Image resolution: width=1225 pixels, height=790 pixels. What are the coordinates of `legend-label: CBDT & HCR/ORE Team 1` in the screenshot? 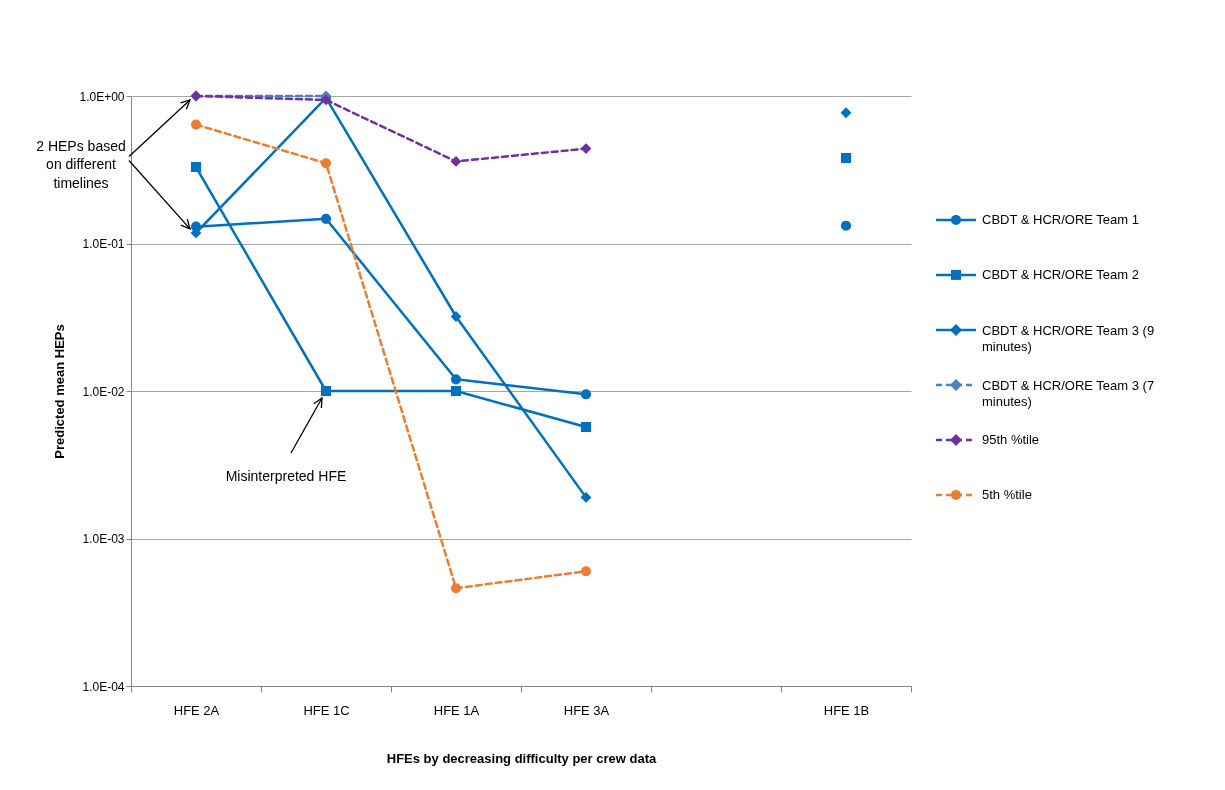 It's located at (1061, 220).